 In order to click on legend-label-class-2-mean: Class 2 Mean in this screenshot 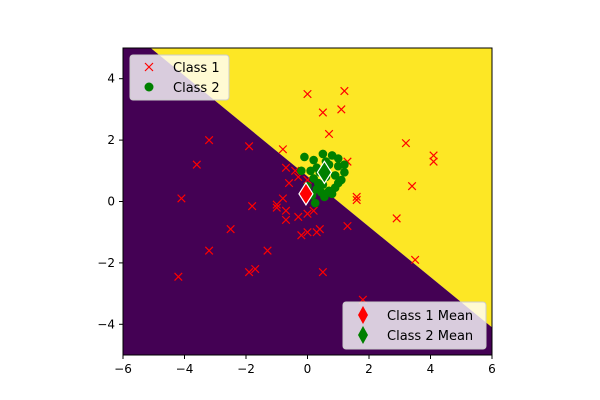, I will do `click(430, 336)`.